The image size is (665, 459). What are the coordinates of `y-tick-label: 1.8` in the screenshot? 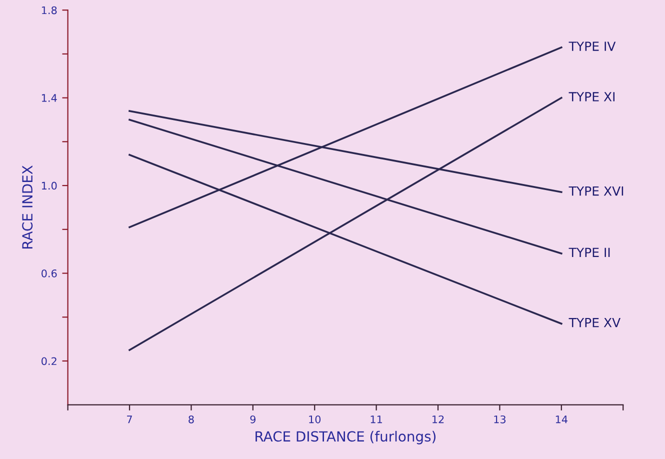 It's located at (49, 10).